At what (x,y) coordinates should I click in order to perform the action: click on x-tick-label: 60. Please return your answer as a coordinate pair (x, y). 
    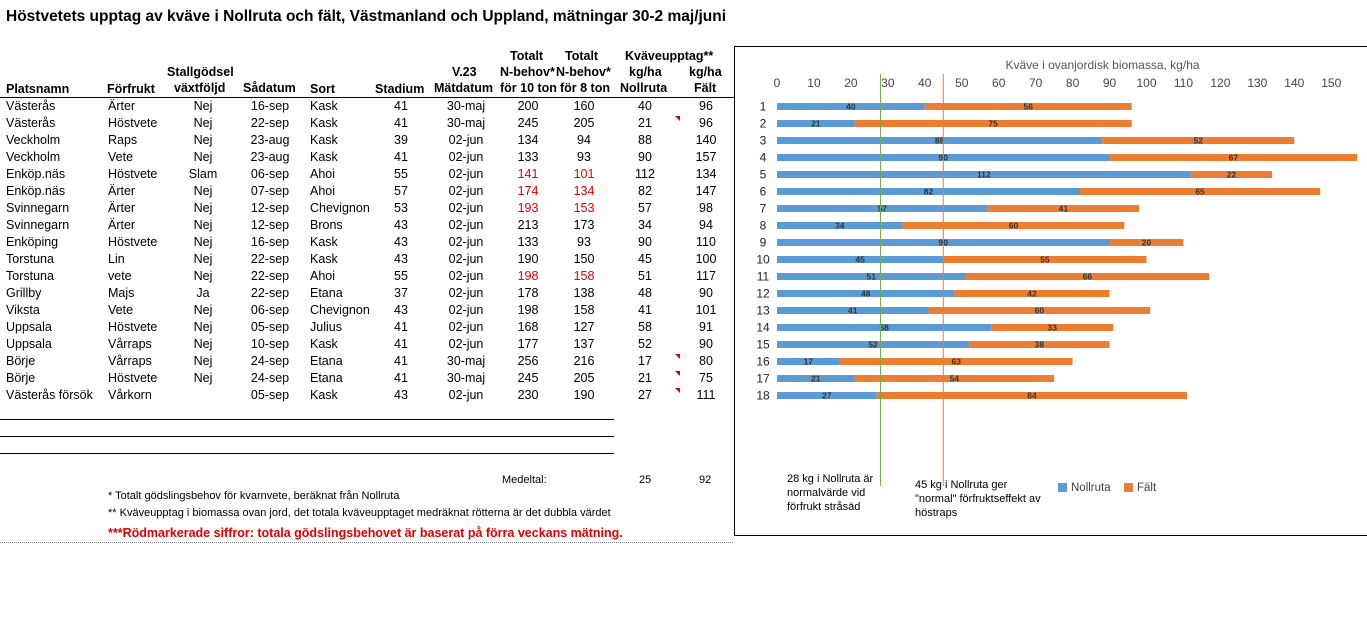
    Looking at the image, I should click on (999, 83).